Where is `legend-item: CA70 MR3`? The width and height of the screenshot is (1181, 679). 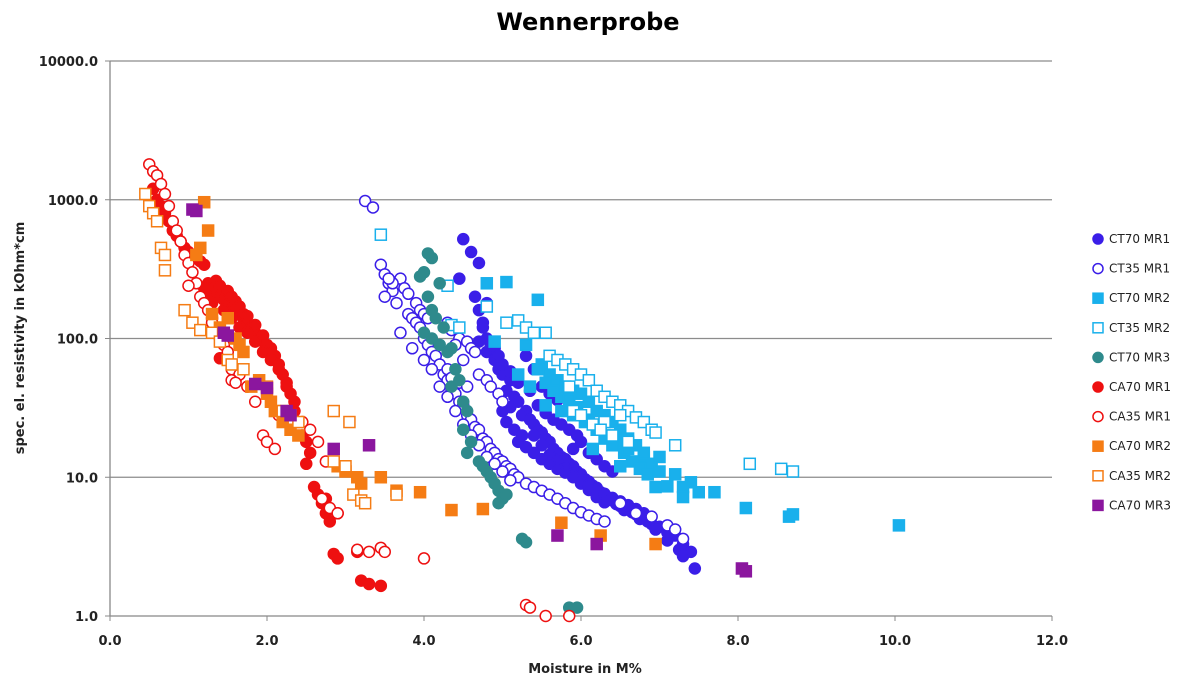
legend-item: CA70 MR3 is located at coordinates (1131, 505).